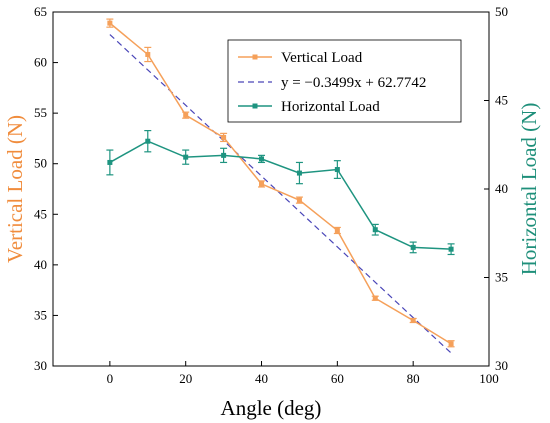  Describe the element at coordinates (110, 378) in the screenshot. I see `x-tick-label: 0` at that location.